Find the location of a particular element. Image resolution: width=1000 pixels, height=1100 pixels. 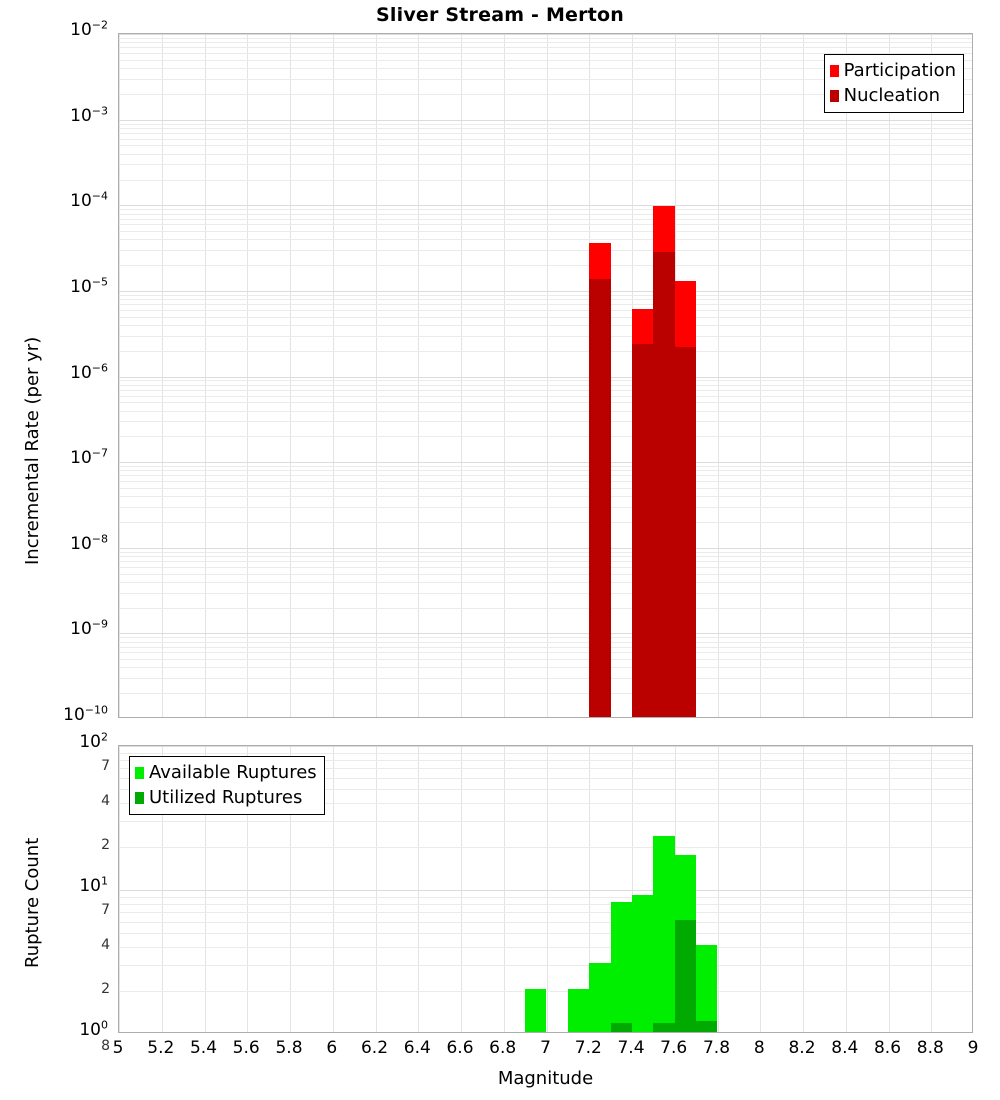

top-legend: Participation Nucleation is located at coordinates (893, 83).